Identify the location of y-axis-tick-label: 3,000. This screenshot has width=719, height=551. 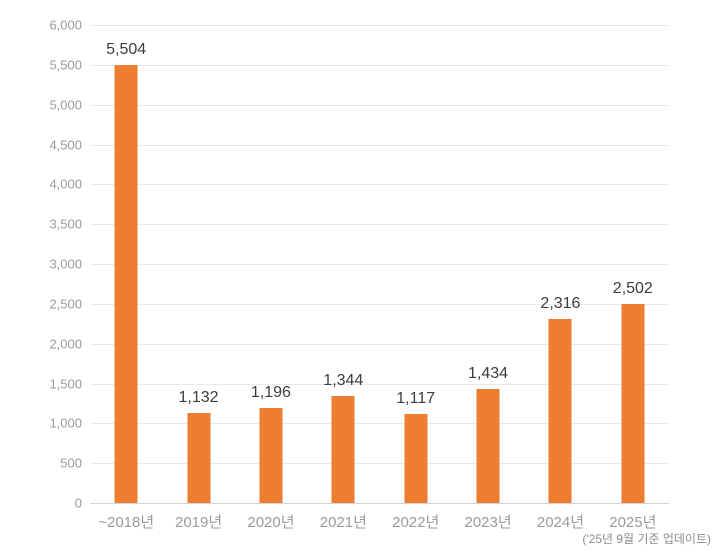
(65, 264).